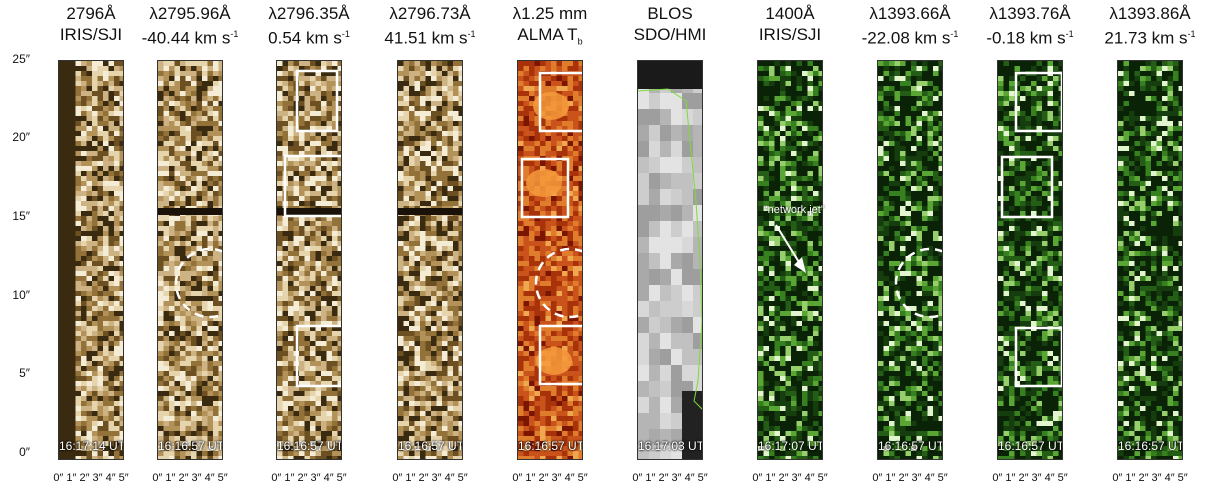 This screenshot has height=500, width=1222. Describe the element at coordinates (309, 38) in the screenshot. I see `panel-title-line2: 0.54 km s-1` at that location.